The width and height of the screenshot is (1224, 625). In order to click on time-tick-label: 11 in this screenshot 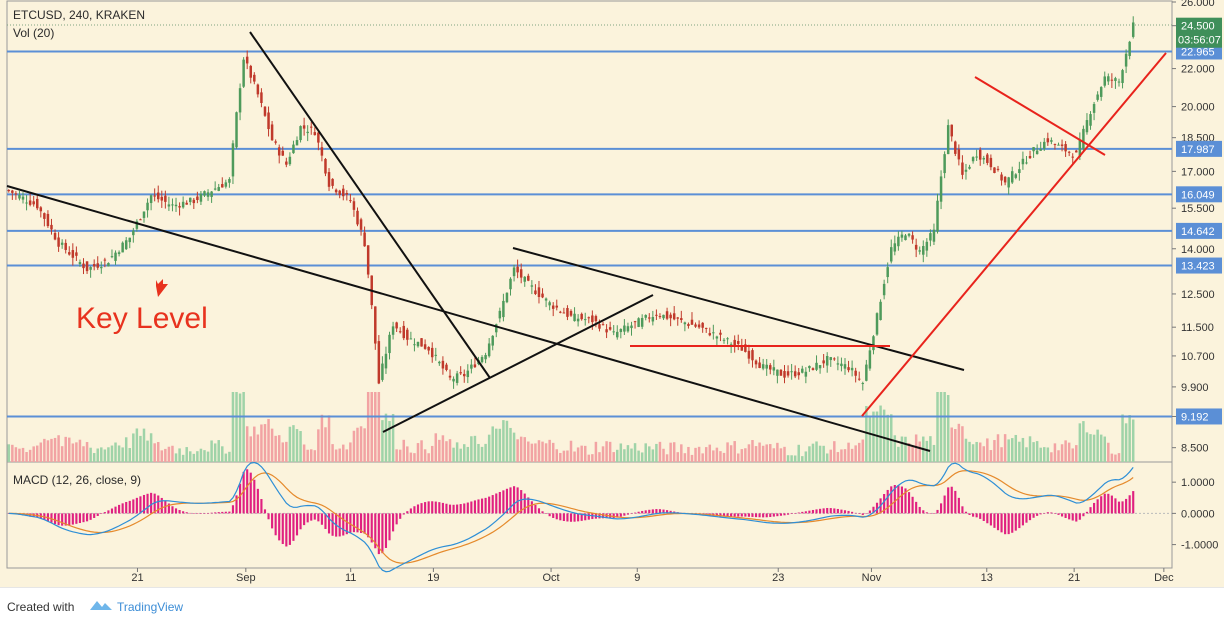, I will do `click(350, 578)`.